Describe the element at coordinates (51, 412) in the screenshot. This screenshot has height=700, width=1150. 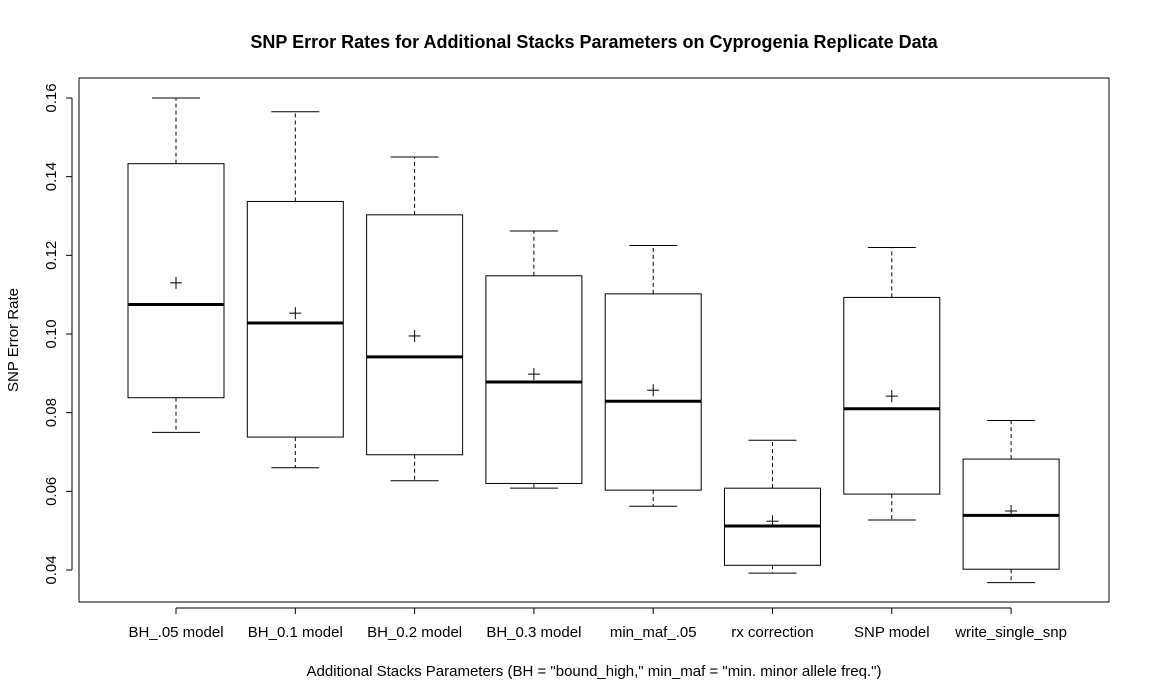
I see `y-tick-label: 0.08` at that location.